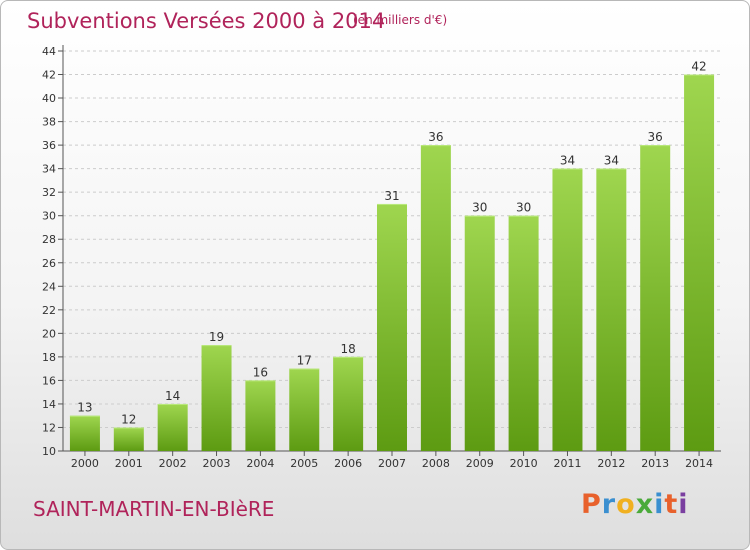 This screenshot has width=750, height=550. I want to click on value-label-2006: 18, so click(347, 349).